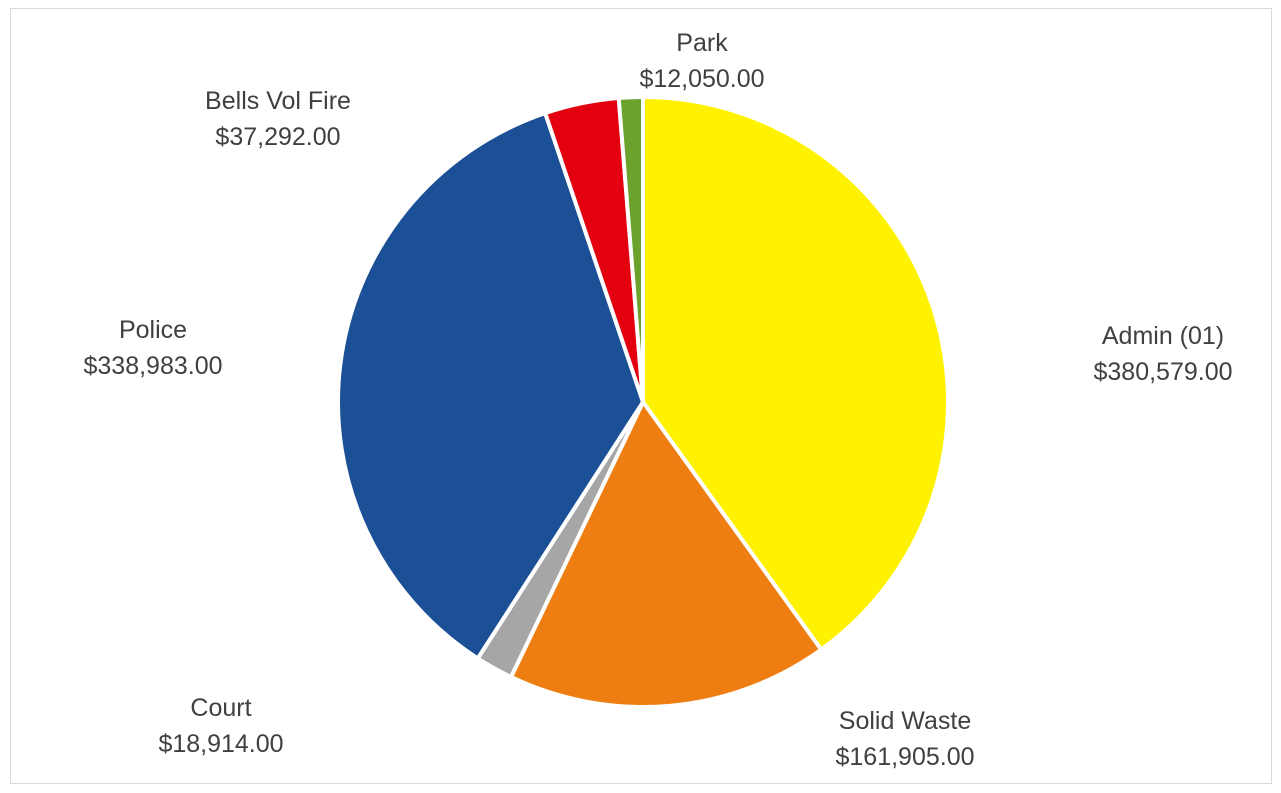  I want to click on label-admin-name: Admin (01), so click(1163, 336).